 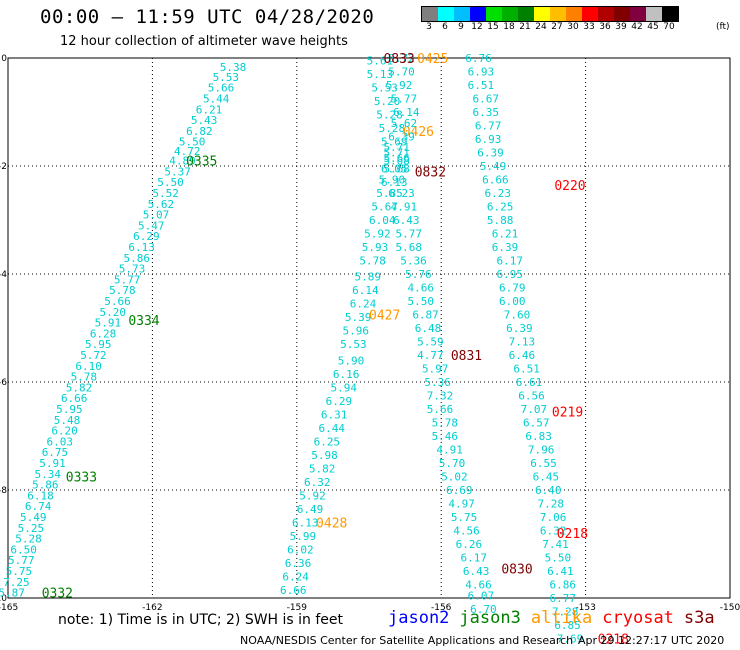 I want to click on wave-height-value: 4.91, so click(x=404, y=207).